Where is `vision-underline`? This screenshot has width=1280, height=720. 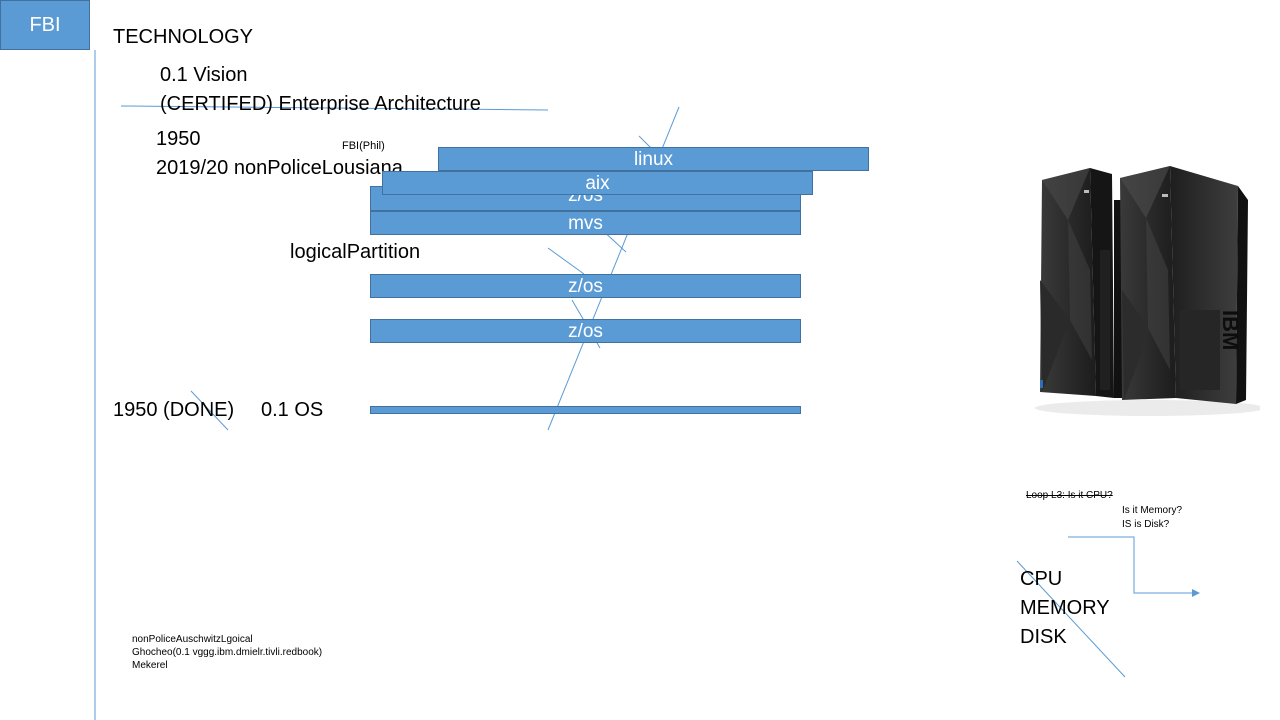 vision-underline is located at coordinates (334, 108).